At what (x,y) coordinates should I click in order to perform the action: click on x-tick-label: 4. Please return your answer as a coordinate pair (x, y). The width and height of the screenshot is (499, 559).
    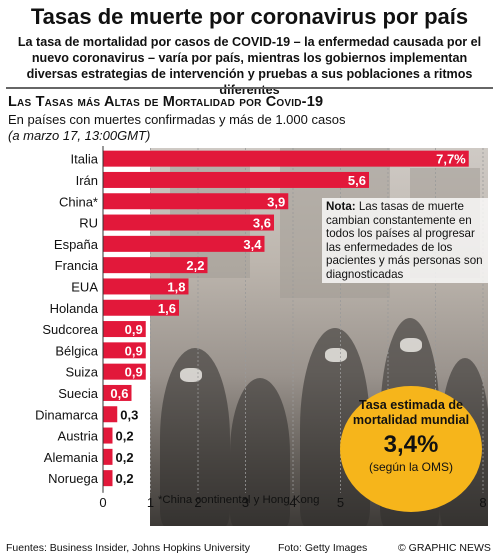
    Looking at the image, I should click on (292, 502).